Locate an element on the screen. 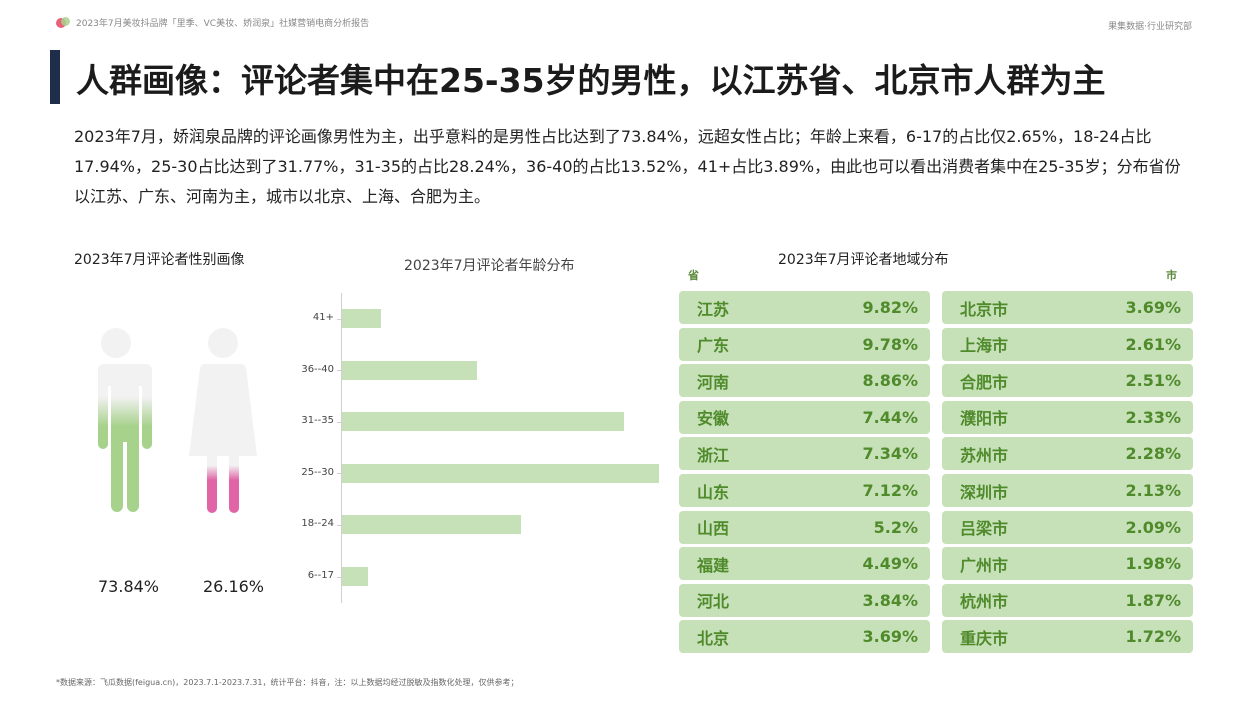 This screenshot has height=703, width=1250. province-value: 8.86% is located at coordinates (890, 381).